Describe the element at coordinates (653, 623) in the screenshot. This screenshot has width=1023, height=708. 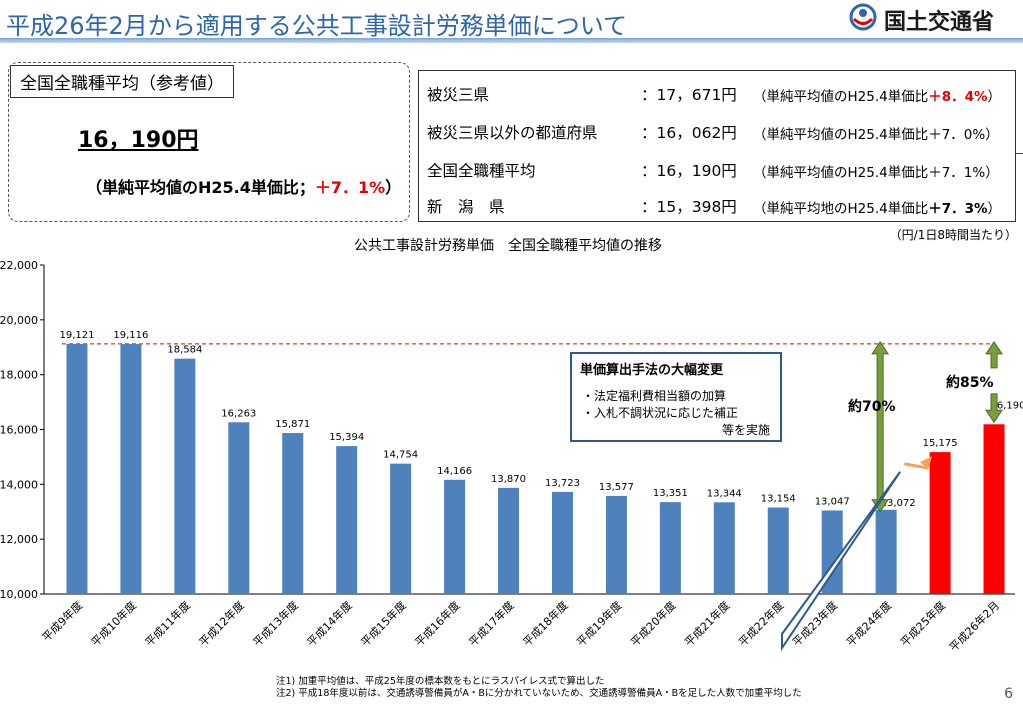
I see `x-tick-label: 平成20年度` at that location.